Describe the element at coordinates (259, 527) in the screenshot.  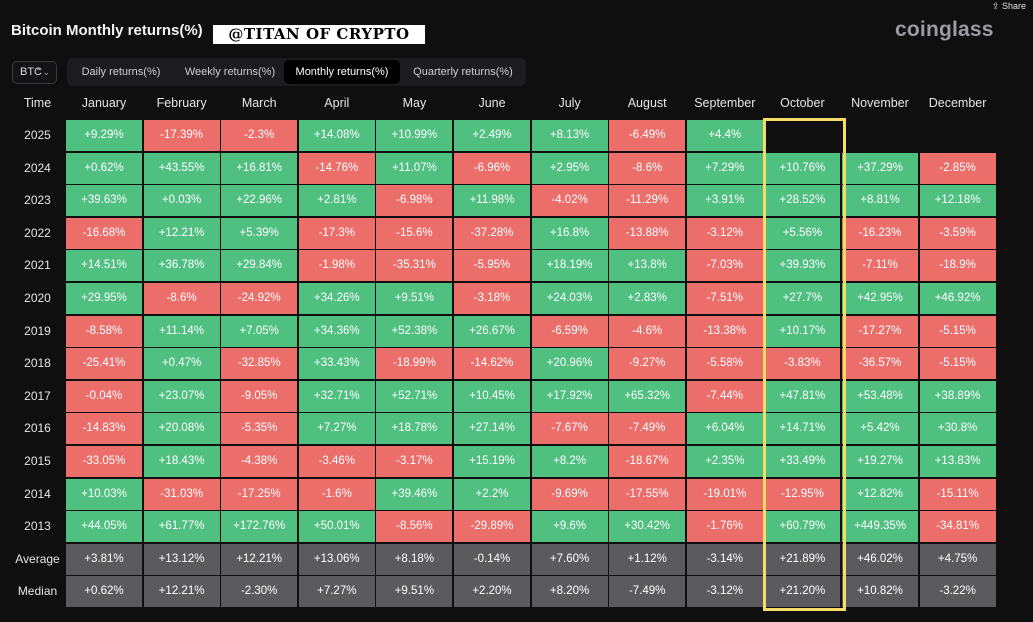
I see `return-cell: +172.76%` at that location.